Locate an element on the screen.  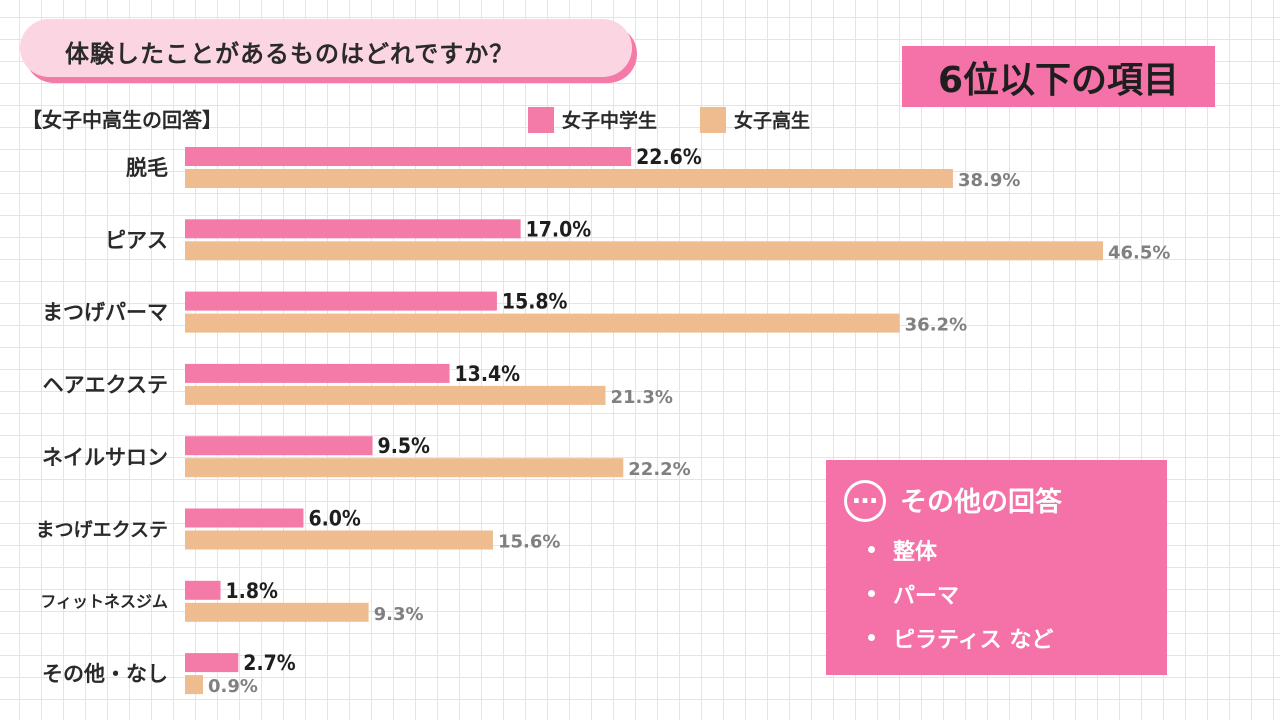
category-label: ヘアエクステ is located at coordinates (105, 385).